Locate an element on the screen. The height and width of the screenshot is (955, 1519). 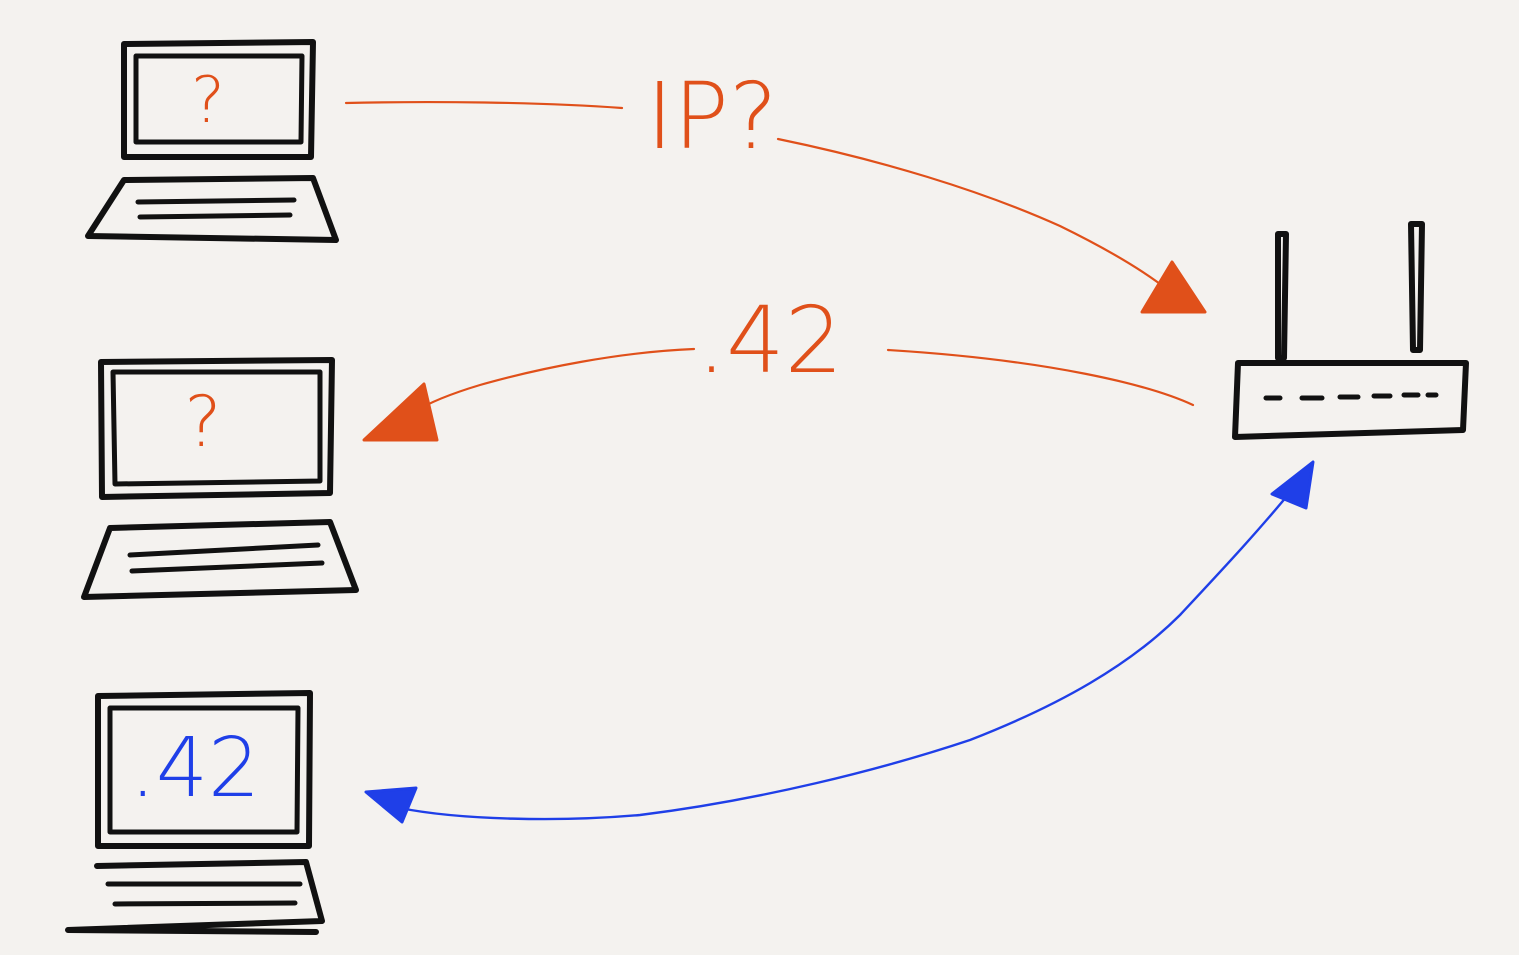
response-arrow: .42 is located at coordinates (778, 364).